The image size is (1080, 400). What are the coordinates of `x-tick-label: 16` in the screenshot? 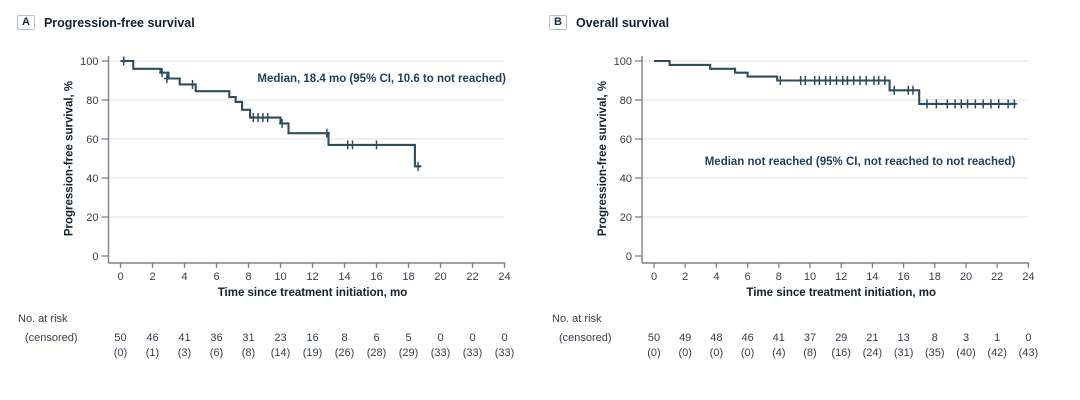 It's located at (376, 277).